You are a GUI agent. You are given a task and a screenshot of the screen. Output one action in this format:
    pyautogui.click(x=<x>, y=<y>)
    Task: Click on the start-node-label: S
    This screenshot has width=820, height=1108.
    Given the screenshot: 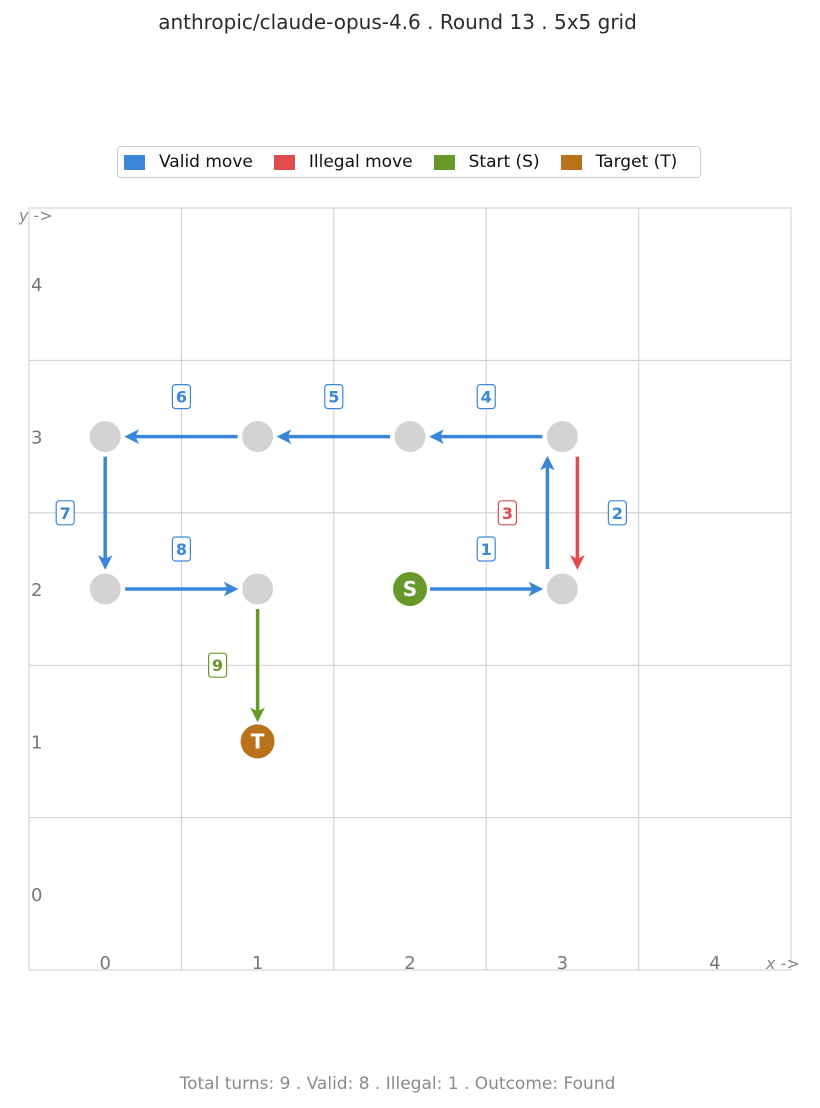 What is the action you would take?
    pyautogui.click(x=410, y=589)
    